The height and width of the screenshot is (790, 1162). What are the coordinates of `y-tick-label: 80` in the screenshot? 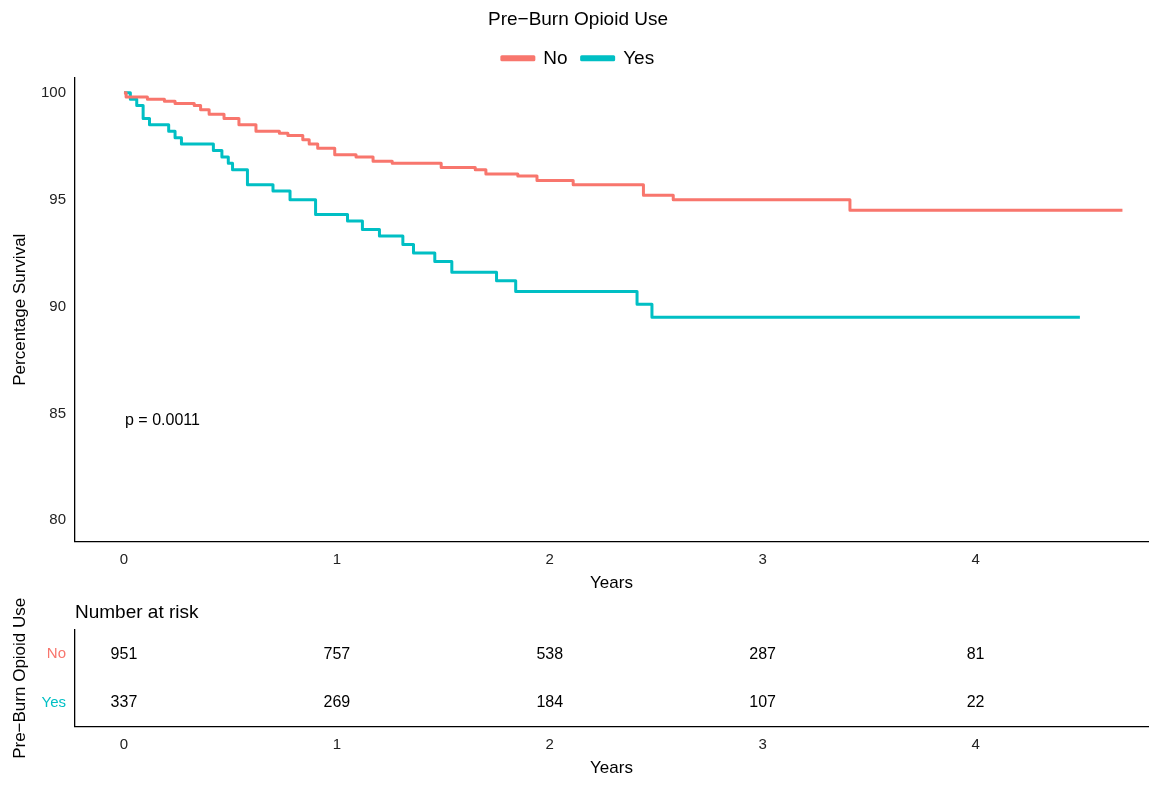 It's located at (57, 519).